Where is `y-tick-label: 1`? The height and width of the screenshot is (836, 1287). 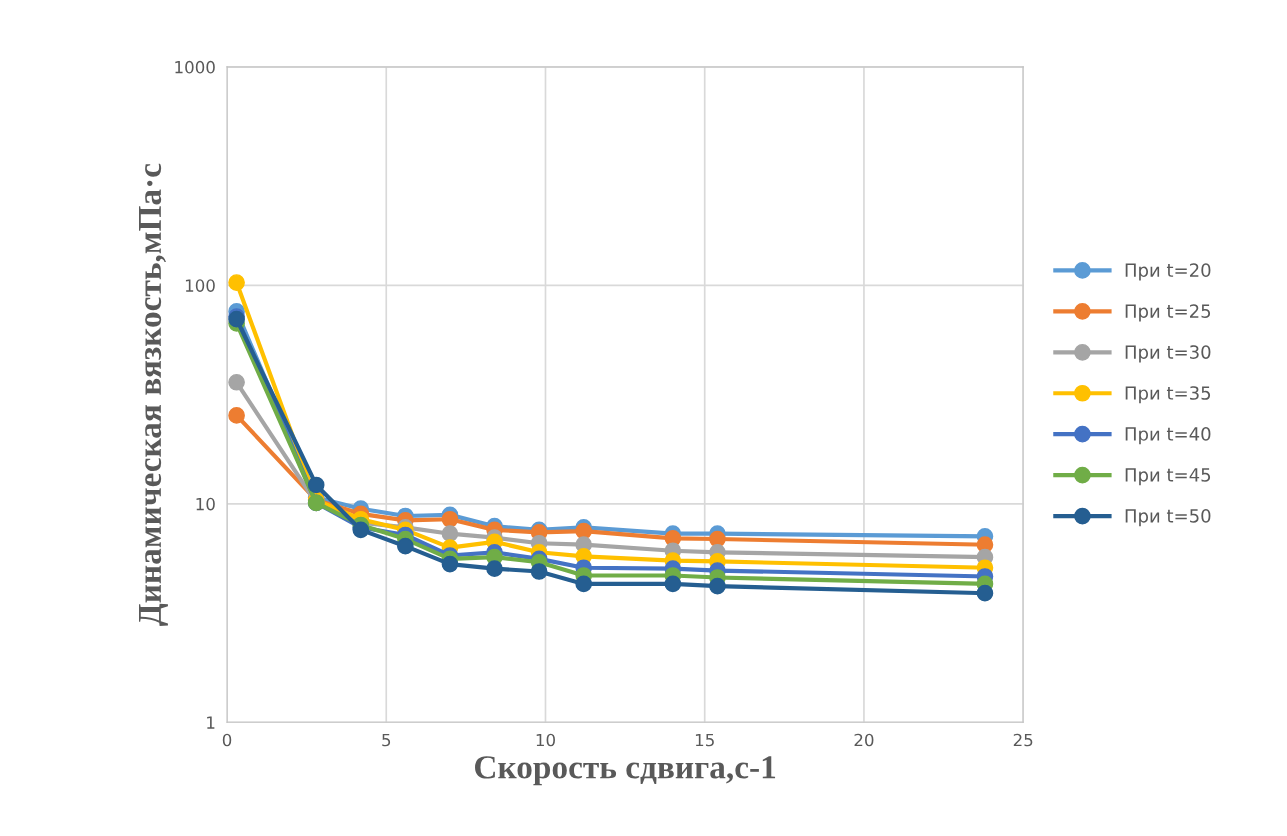
y-tick-label: 1 is located at coordinates (211, 722).